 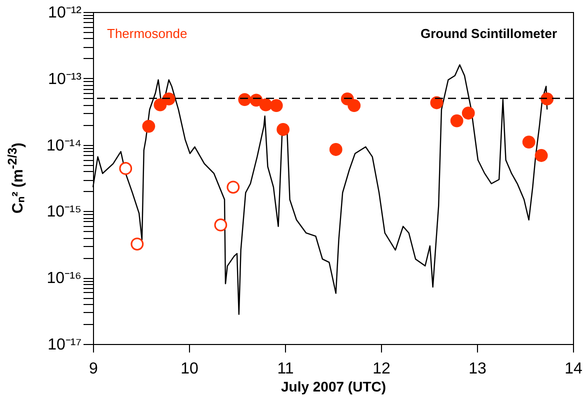 I want to click on y-tick-label: 10⁻¹³, so click(x=65, y=79).